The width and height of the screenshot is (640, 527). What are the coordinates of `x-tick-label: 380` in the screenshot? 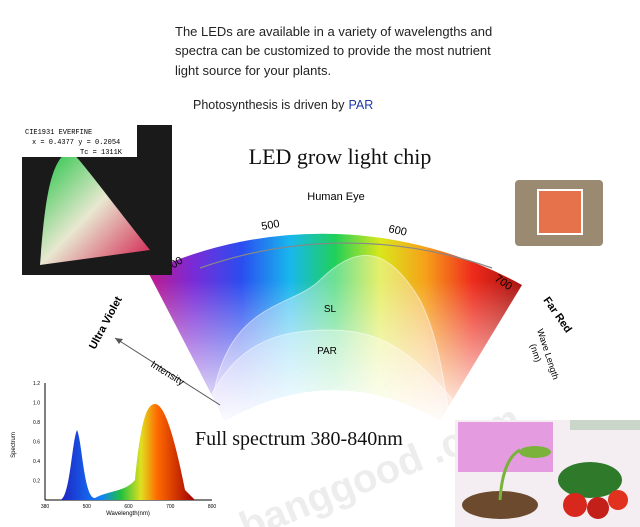 It's located at (45, 507).